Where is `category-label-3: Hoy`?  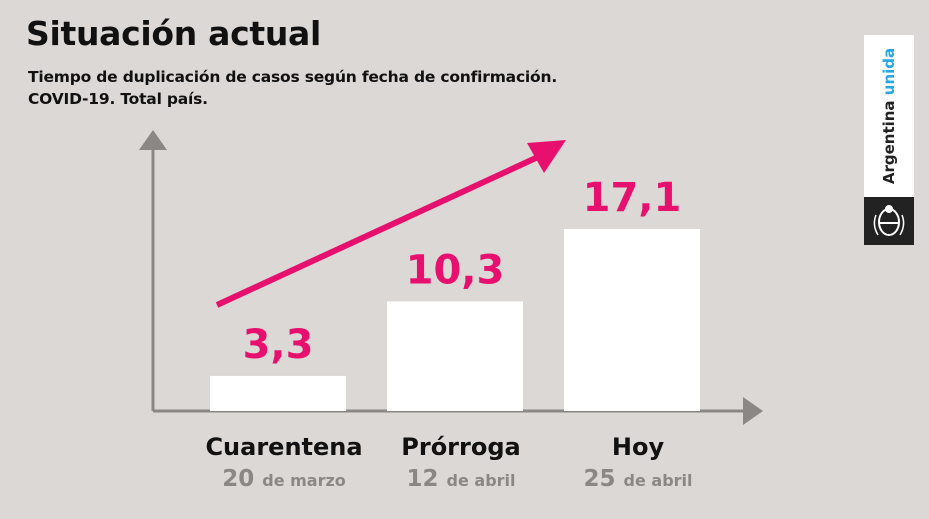
category-label-3: Hoy is located at coordinates (638, 447).